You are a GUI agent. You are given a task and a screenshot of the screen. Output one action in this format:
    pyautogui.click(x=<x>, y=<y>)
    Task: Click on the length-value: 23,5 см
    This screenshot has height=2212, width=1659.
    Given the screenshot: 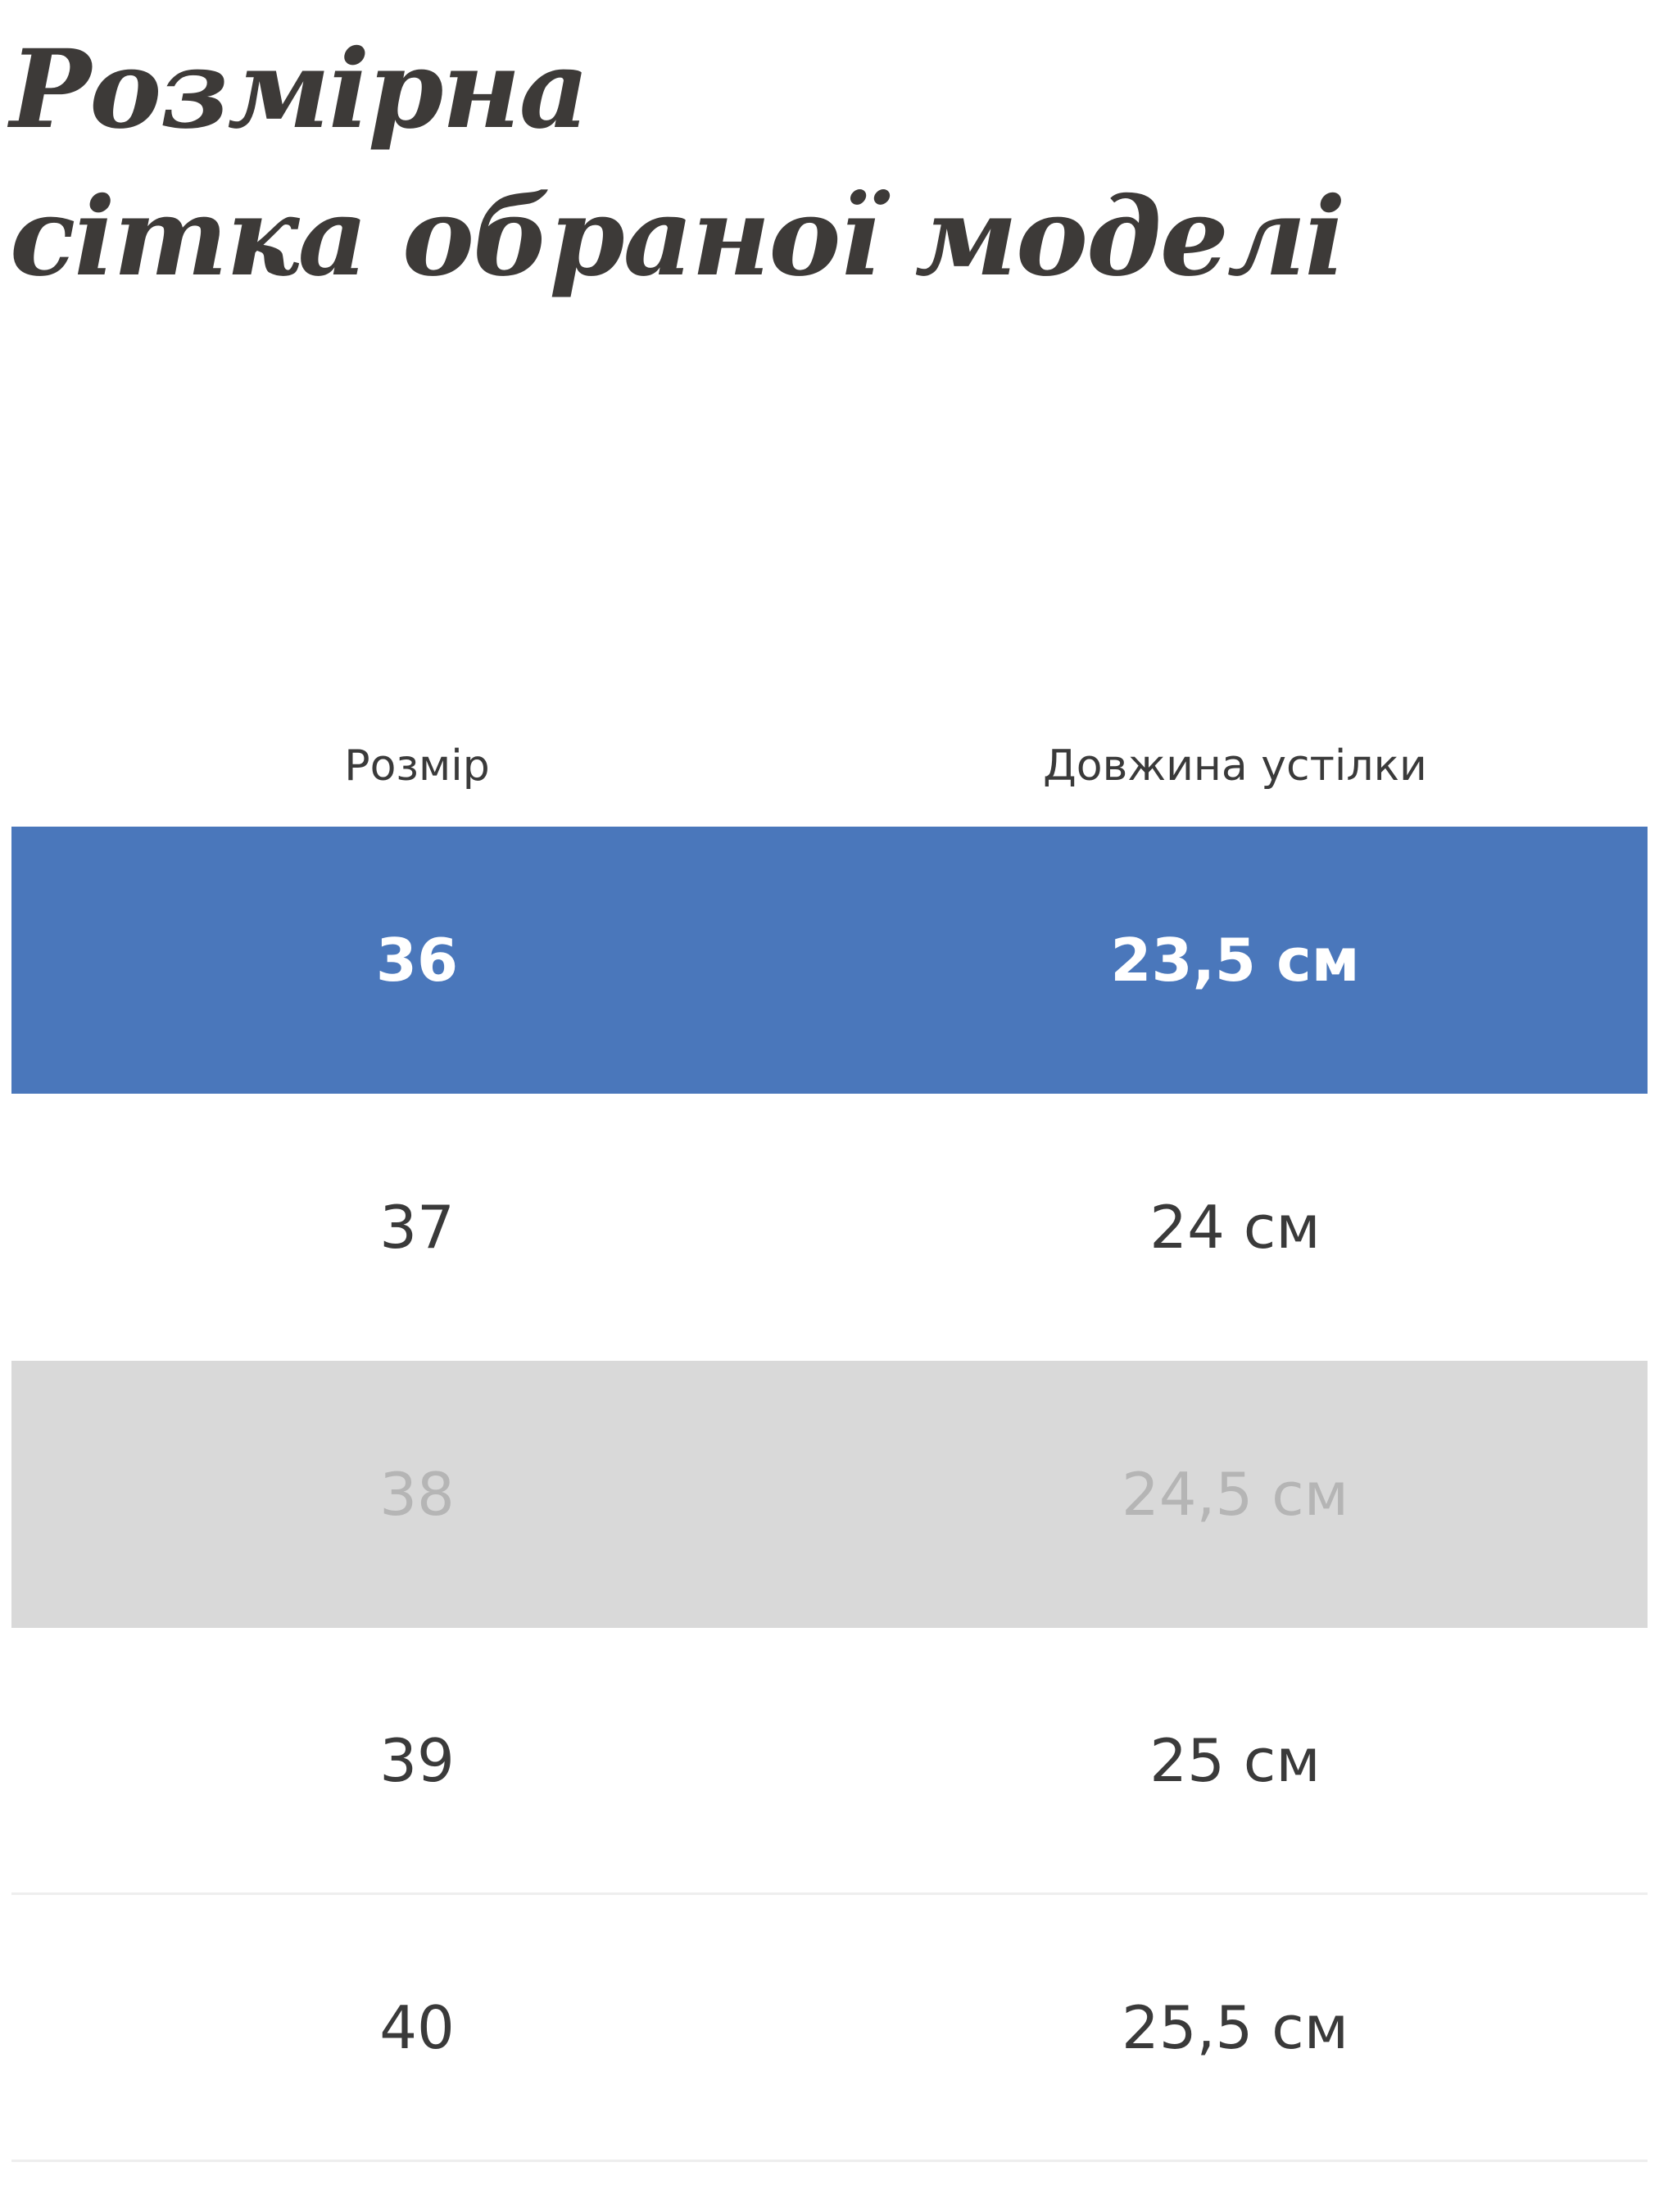 What is the action you would take?
    pyautogui.click(x=1235, y=960)
    